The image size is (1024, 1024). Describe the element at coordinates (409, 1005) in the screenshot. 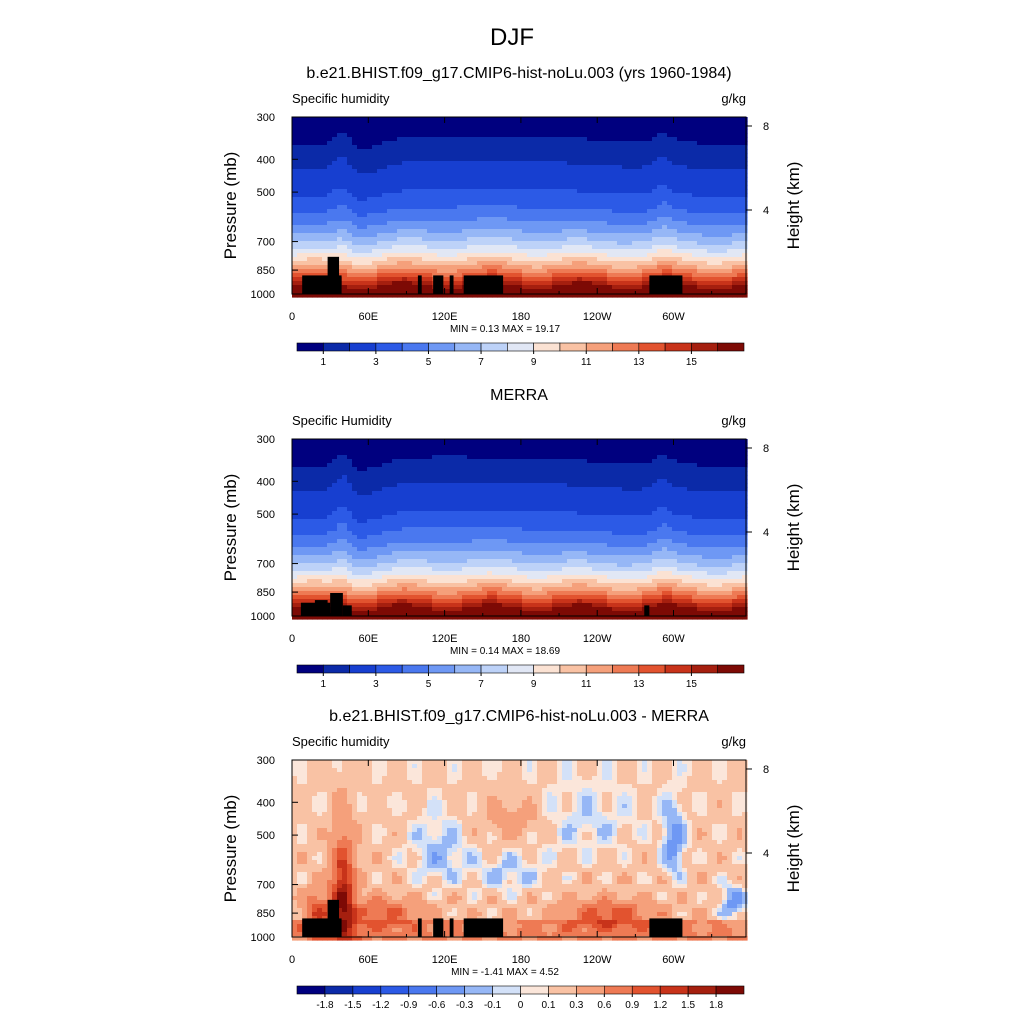

I see `colorbar-label: -0.9` at that location.